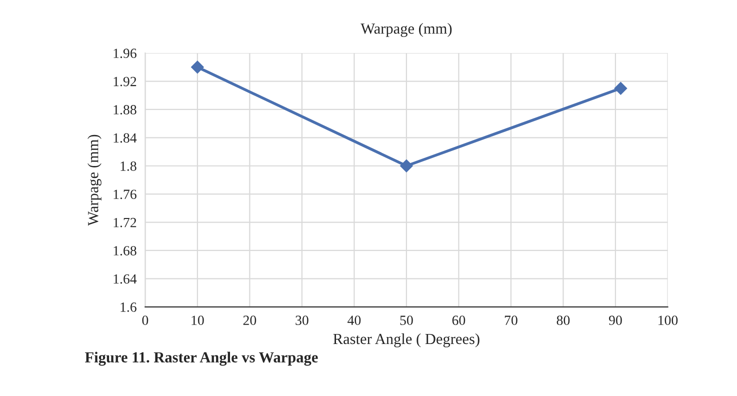 The height and width of the screenshot is (396, 737). What do you see at coordinates (145, 321) in the screenshot?
I see `x-tick-label: 0` at bounding box center [145, 321].